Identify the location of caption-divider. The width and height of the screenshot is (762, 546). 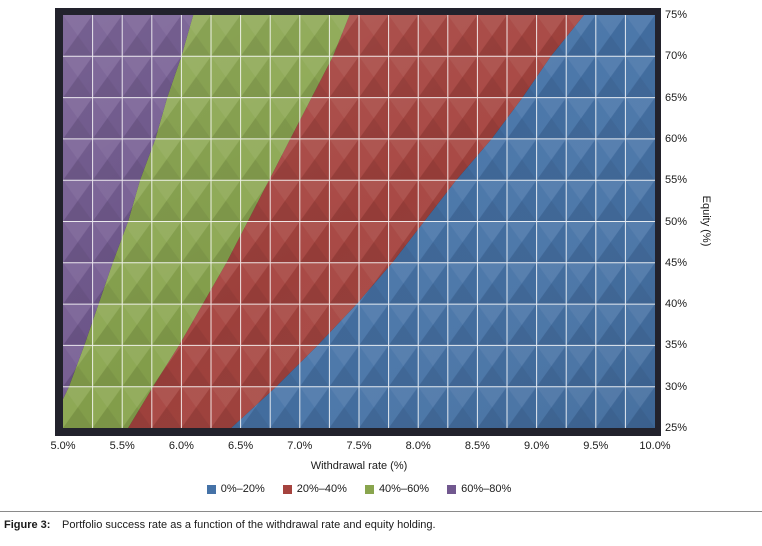
(381, 511).